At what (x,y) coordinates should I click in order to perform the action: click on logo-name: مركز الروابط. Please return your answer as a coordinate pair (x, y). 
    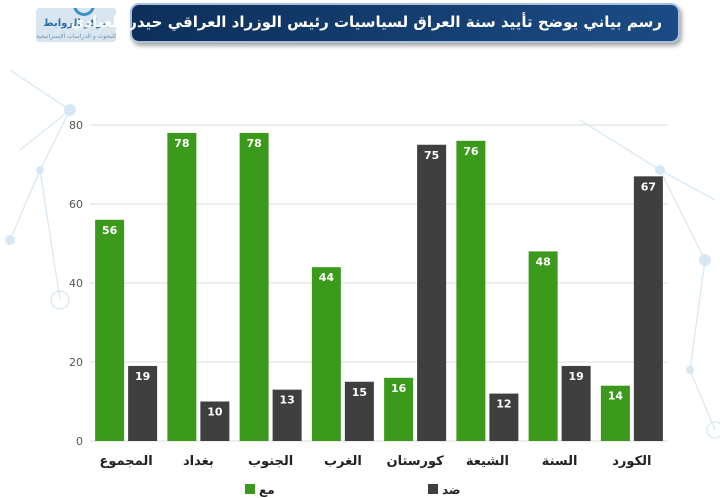
    Looking at the image, I should click on (76, 23).